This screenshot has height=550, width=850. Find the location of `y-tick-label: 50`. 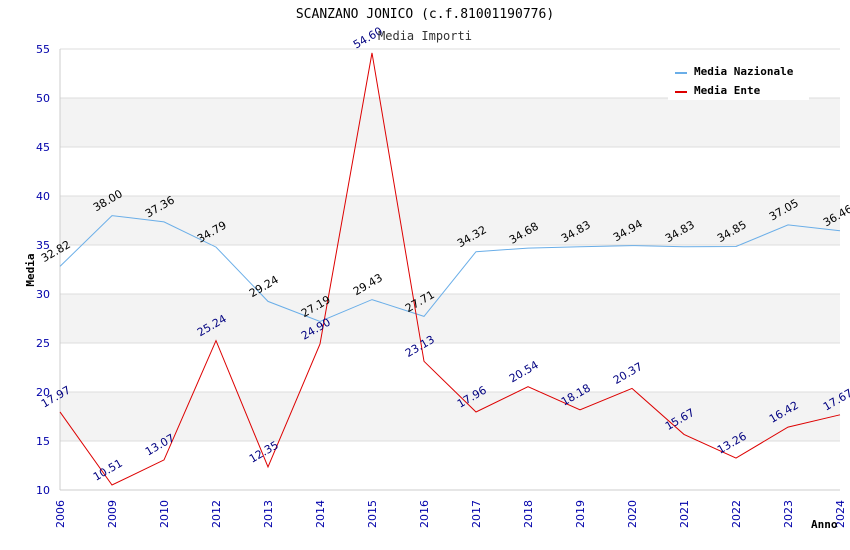

y-tick-label: 50 is located at coordinates (43, 98).